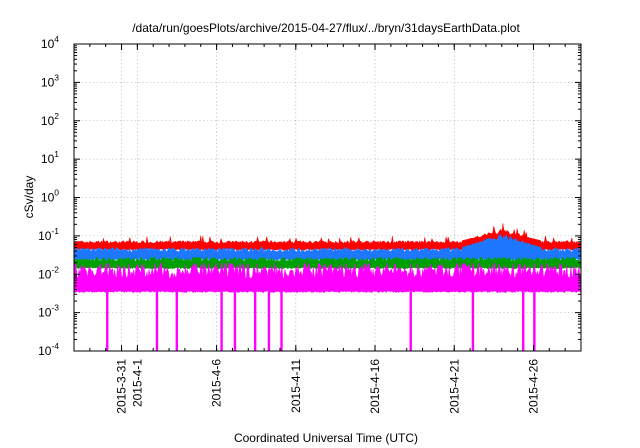  I want to click on y-tick-label: 10⁴, so click(50, 42).